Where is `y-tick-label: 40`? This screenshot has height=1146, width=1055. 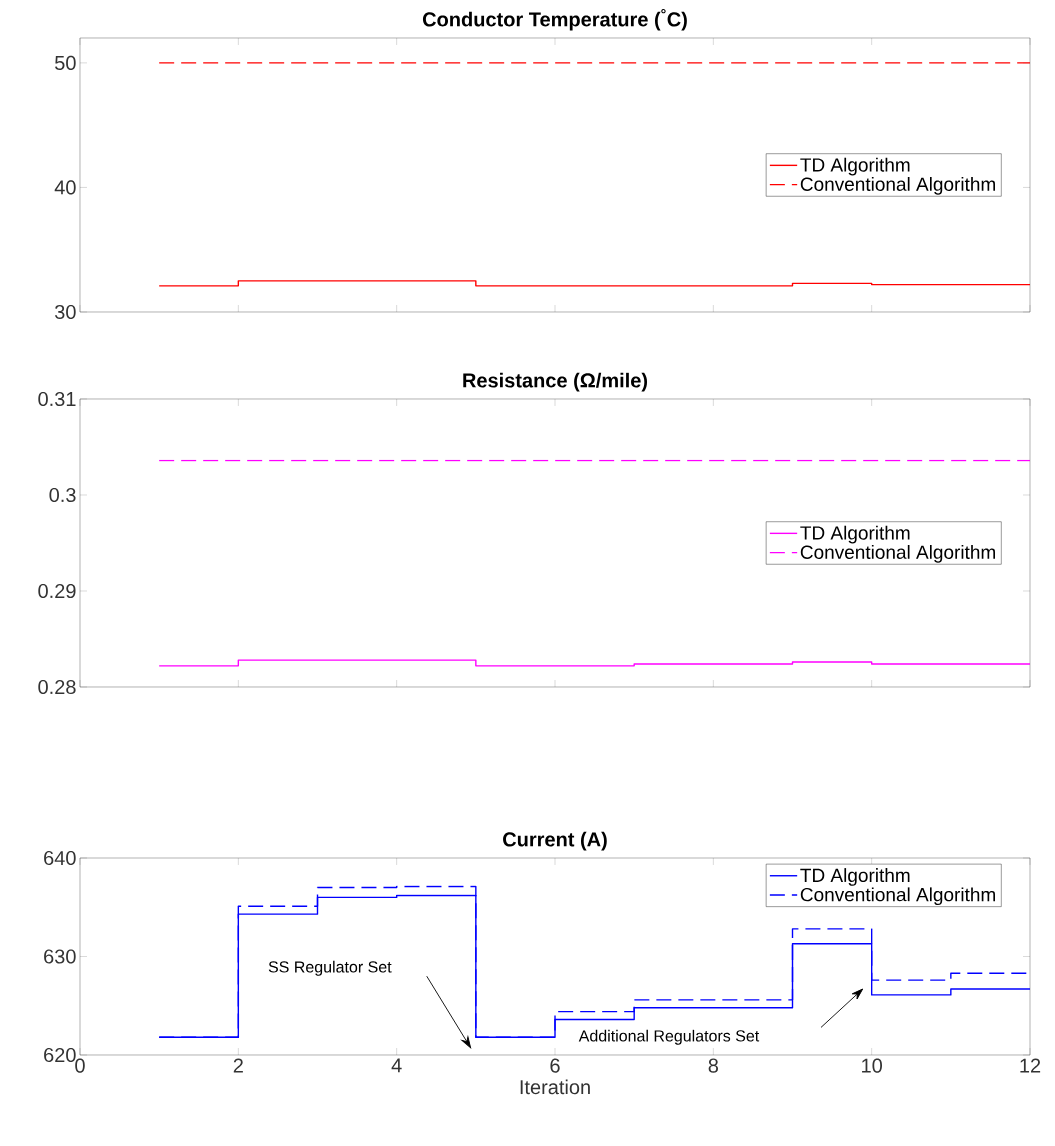
y-tick-label: 40 is located at coordinates (65, 187).